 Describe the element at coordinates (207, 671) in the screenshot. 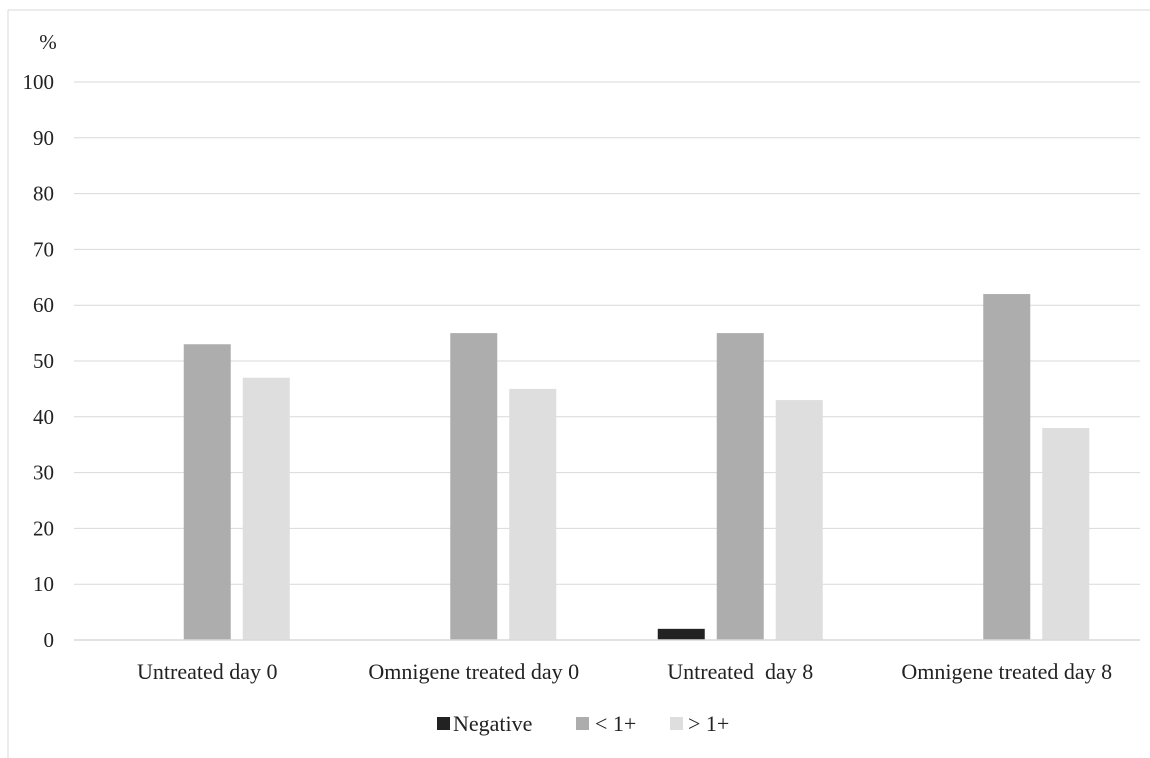

I see `x-category-label: Untreated day 0` at that location.